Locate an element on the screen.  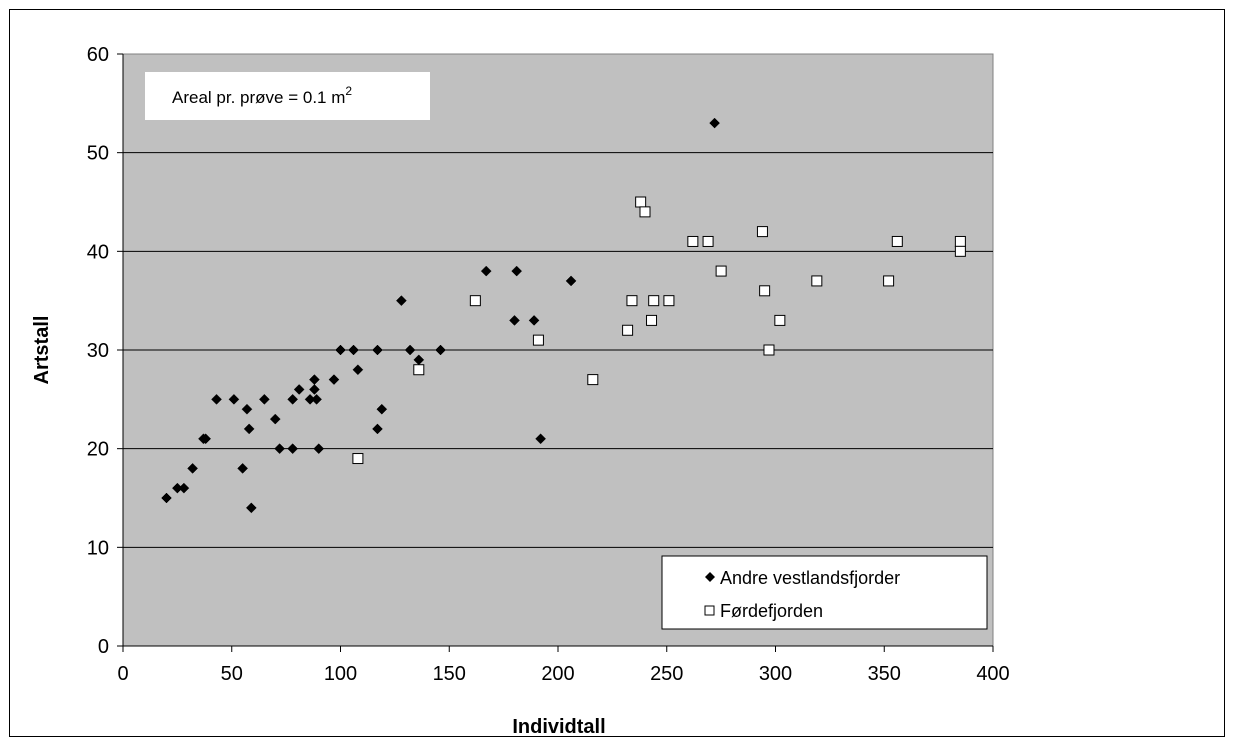
y-tick-label: 60 is located at coordinates (98, 55).